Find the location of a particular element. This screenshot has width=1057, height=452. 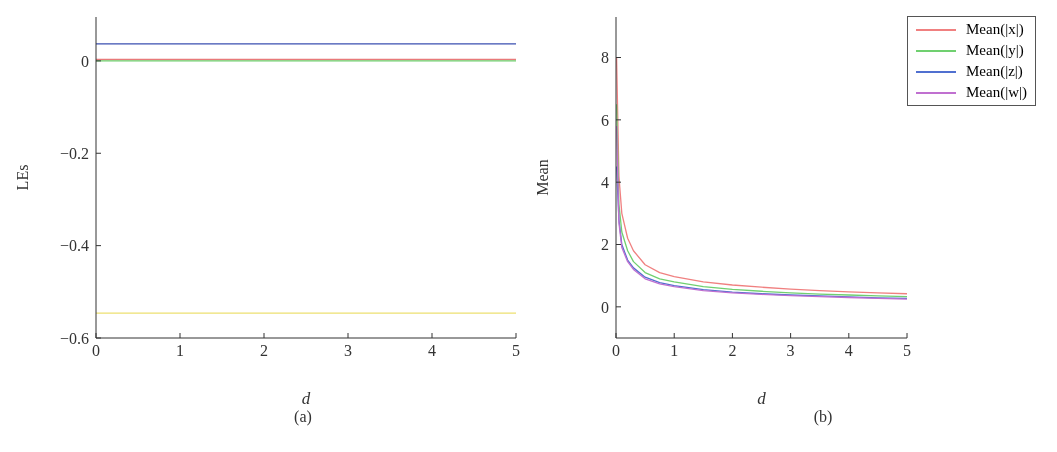

y-tick-label: 2 is located at coordinates (605, 245).